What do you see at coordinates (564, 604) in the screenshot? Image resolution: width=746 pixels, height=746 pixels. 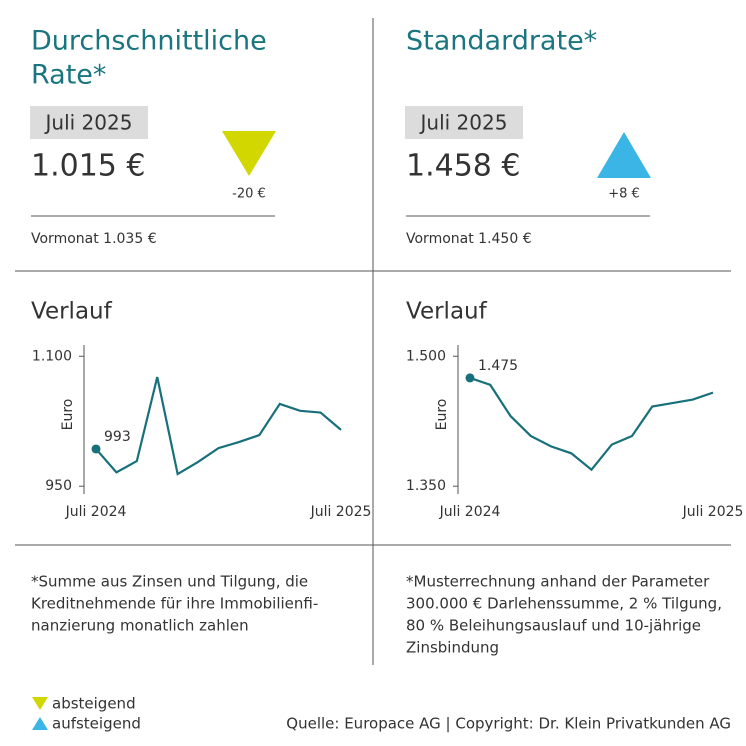 I see `footnote: 300.000 € Darlehenssumme, 2 % Tilgung,` at bounding box center [564, 604].